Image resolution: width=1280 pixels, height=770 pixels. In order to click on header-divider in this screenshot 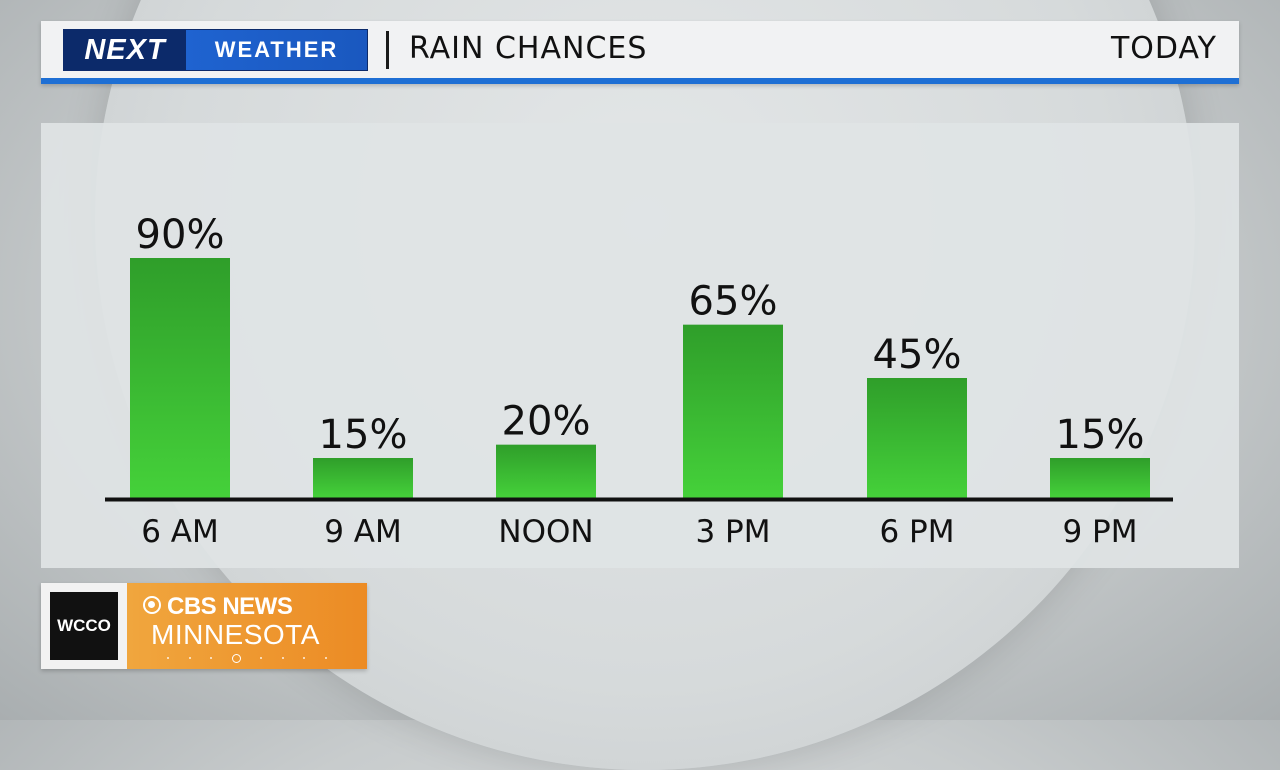, I will do `click(387, 50)`.